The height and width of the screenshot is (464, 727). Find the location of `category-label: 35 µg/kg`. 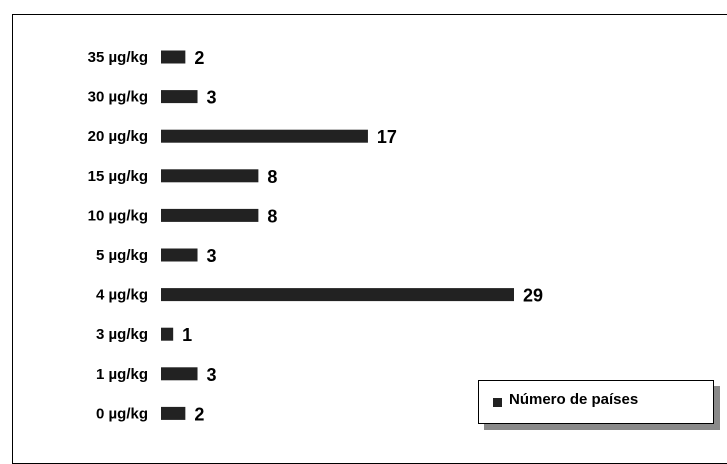

category-label: 35 µg/kg is located at coordinates (118, 57).